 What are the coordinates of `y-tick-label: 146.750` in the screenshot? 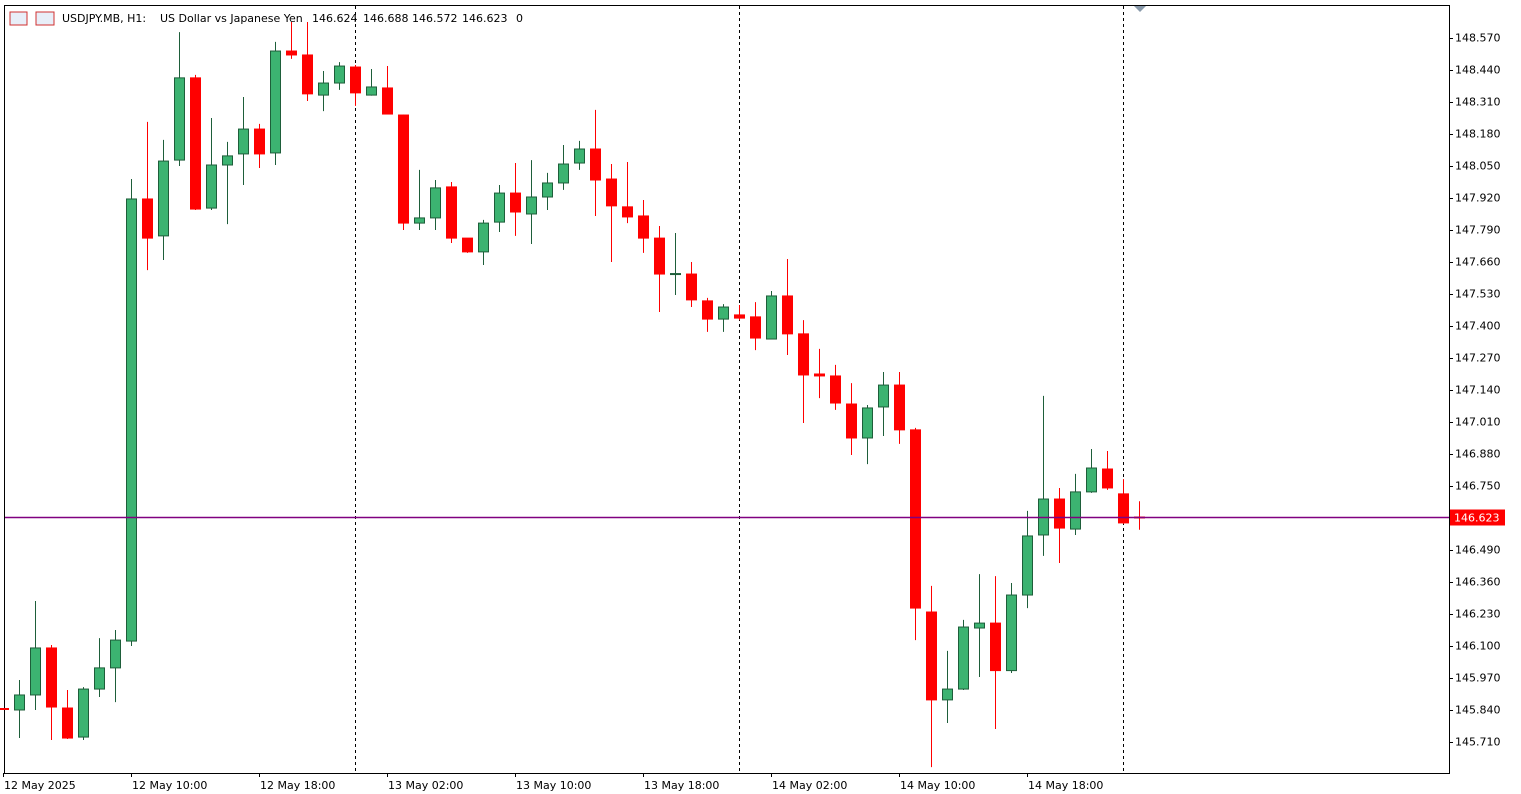 It's located at (1478, 486).